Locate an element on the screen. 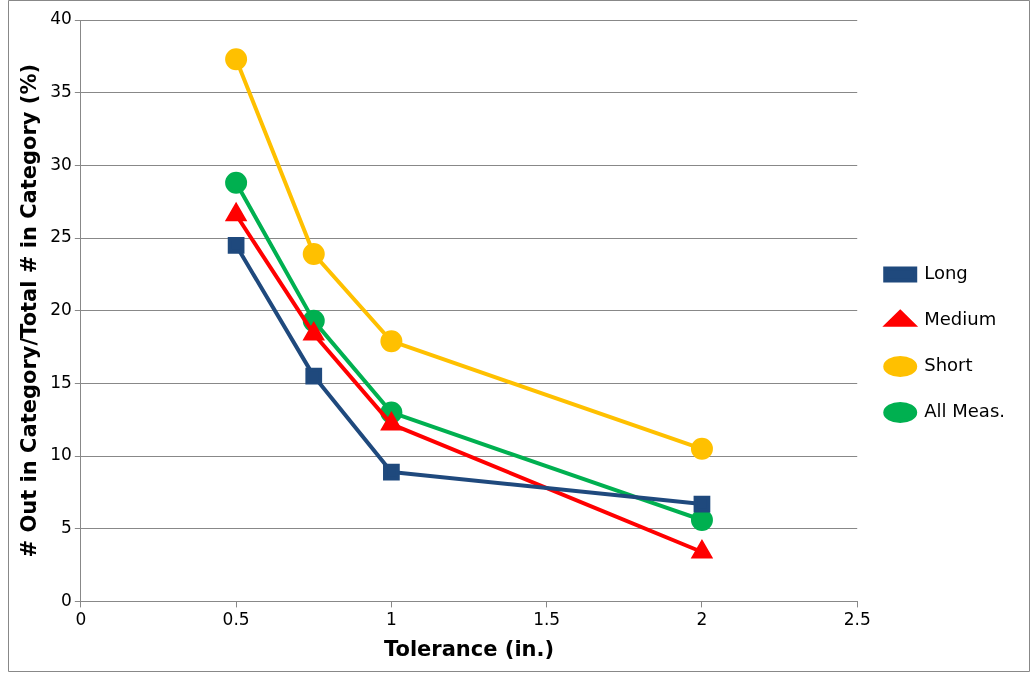  y-tick-label: 5 is located at coordinates (66, 527).